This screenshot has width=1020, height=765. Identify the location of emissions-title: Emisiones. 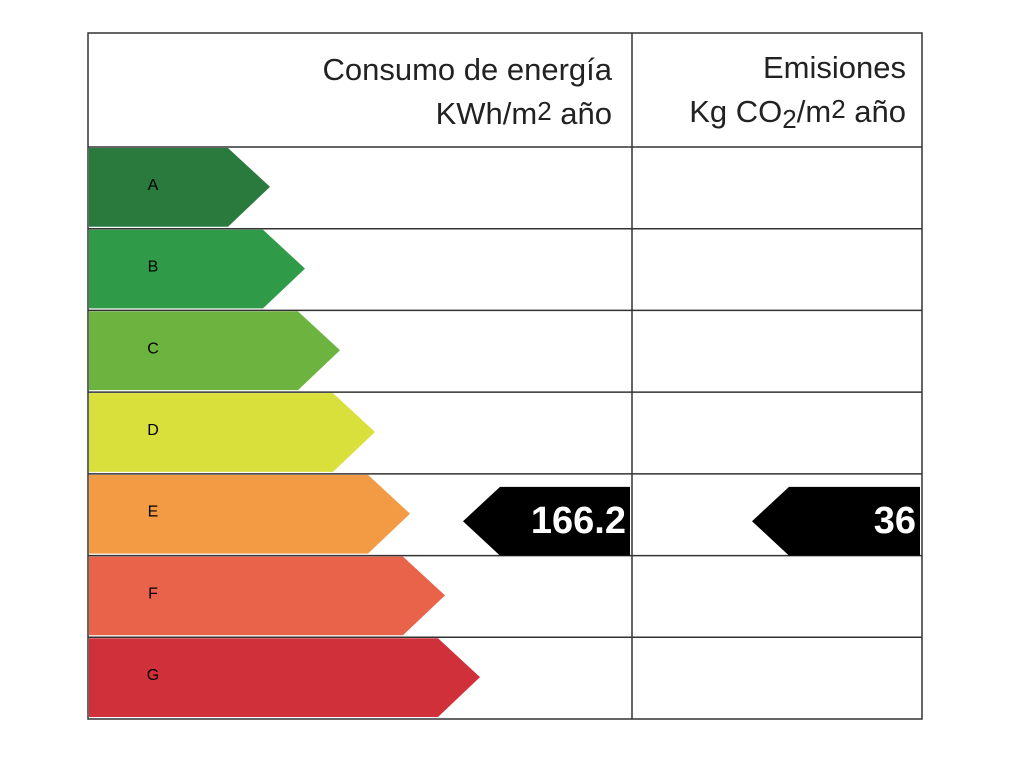
(834, 67).